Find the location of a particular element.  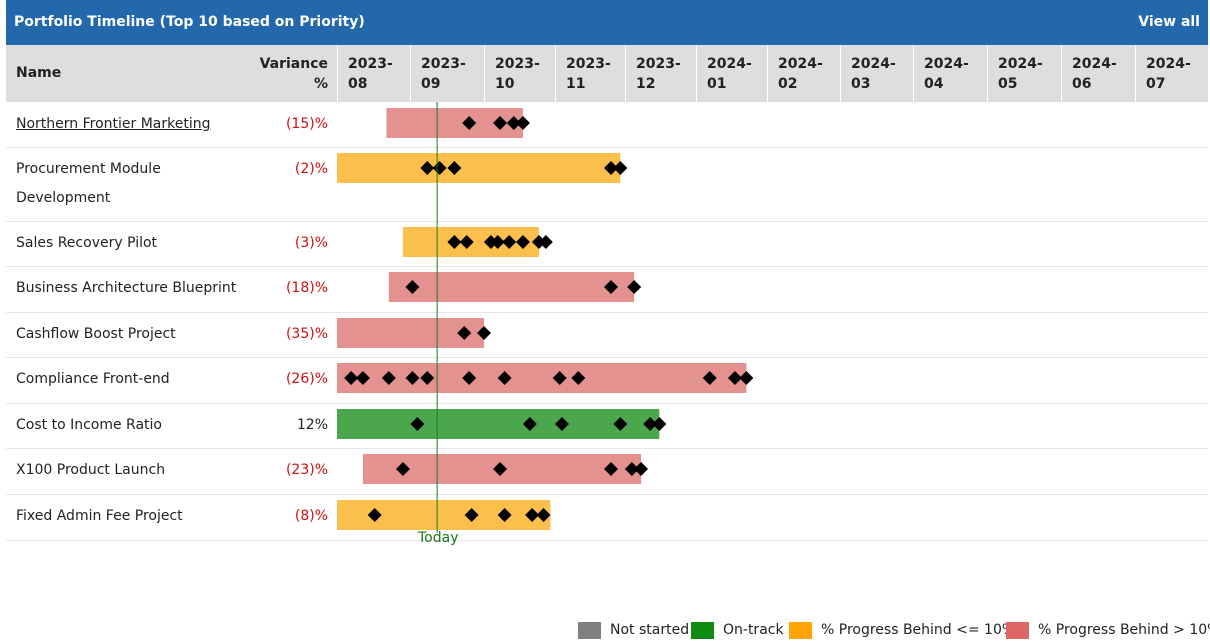

month-number: 12 is located at coordinates (646, 84).